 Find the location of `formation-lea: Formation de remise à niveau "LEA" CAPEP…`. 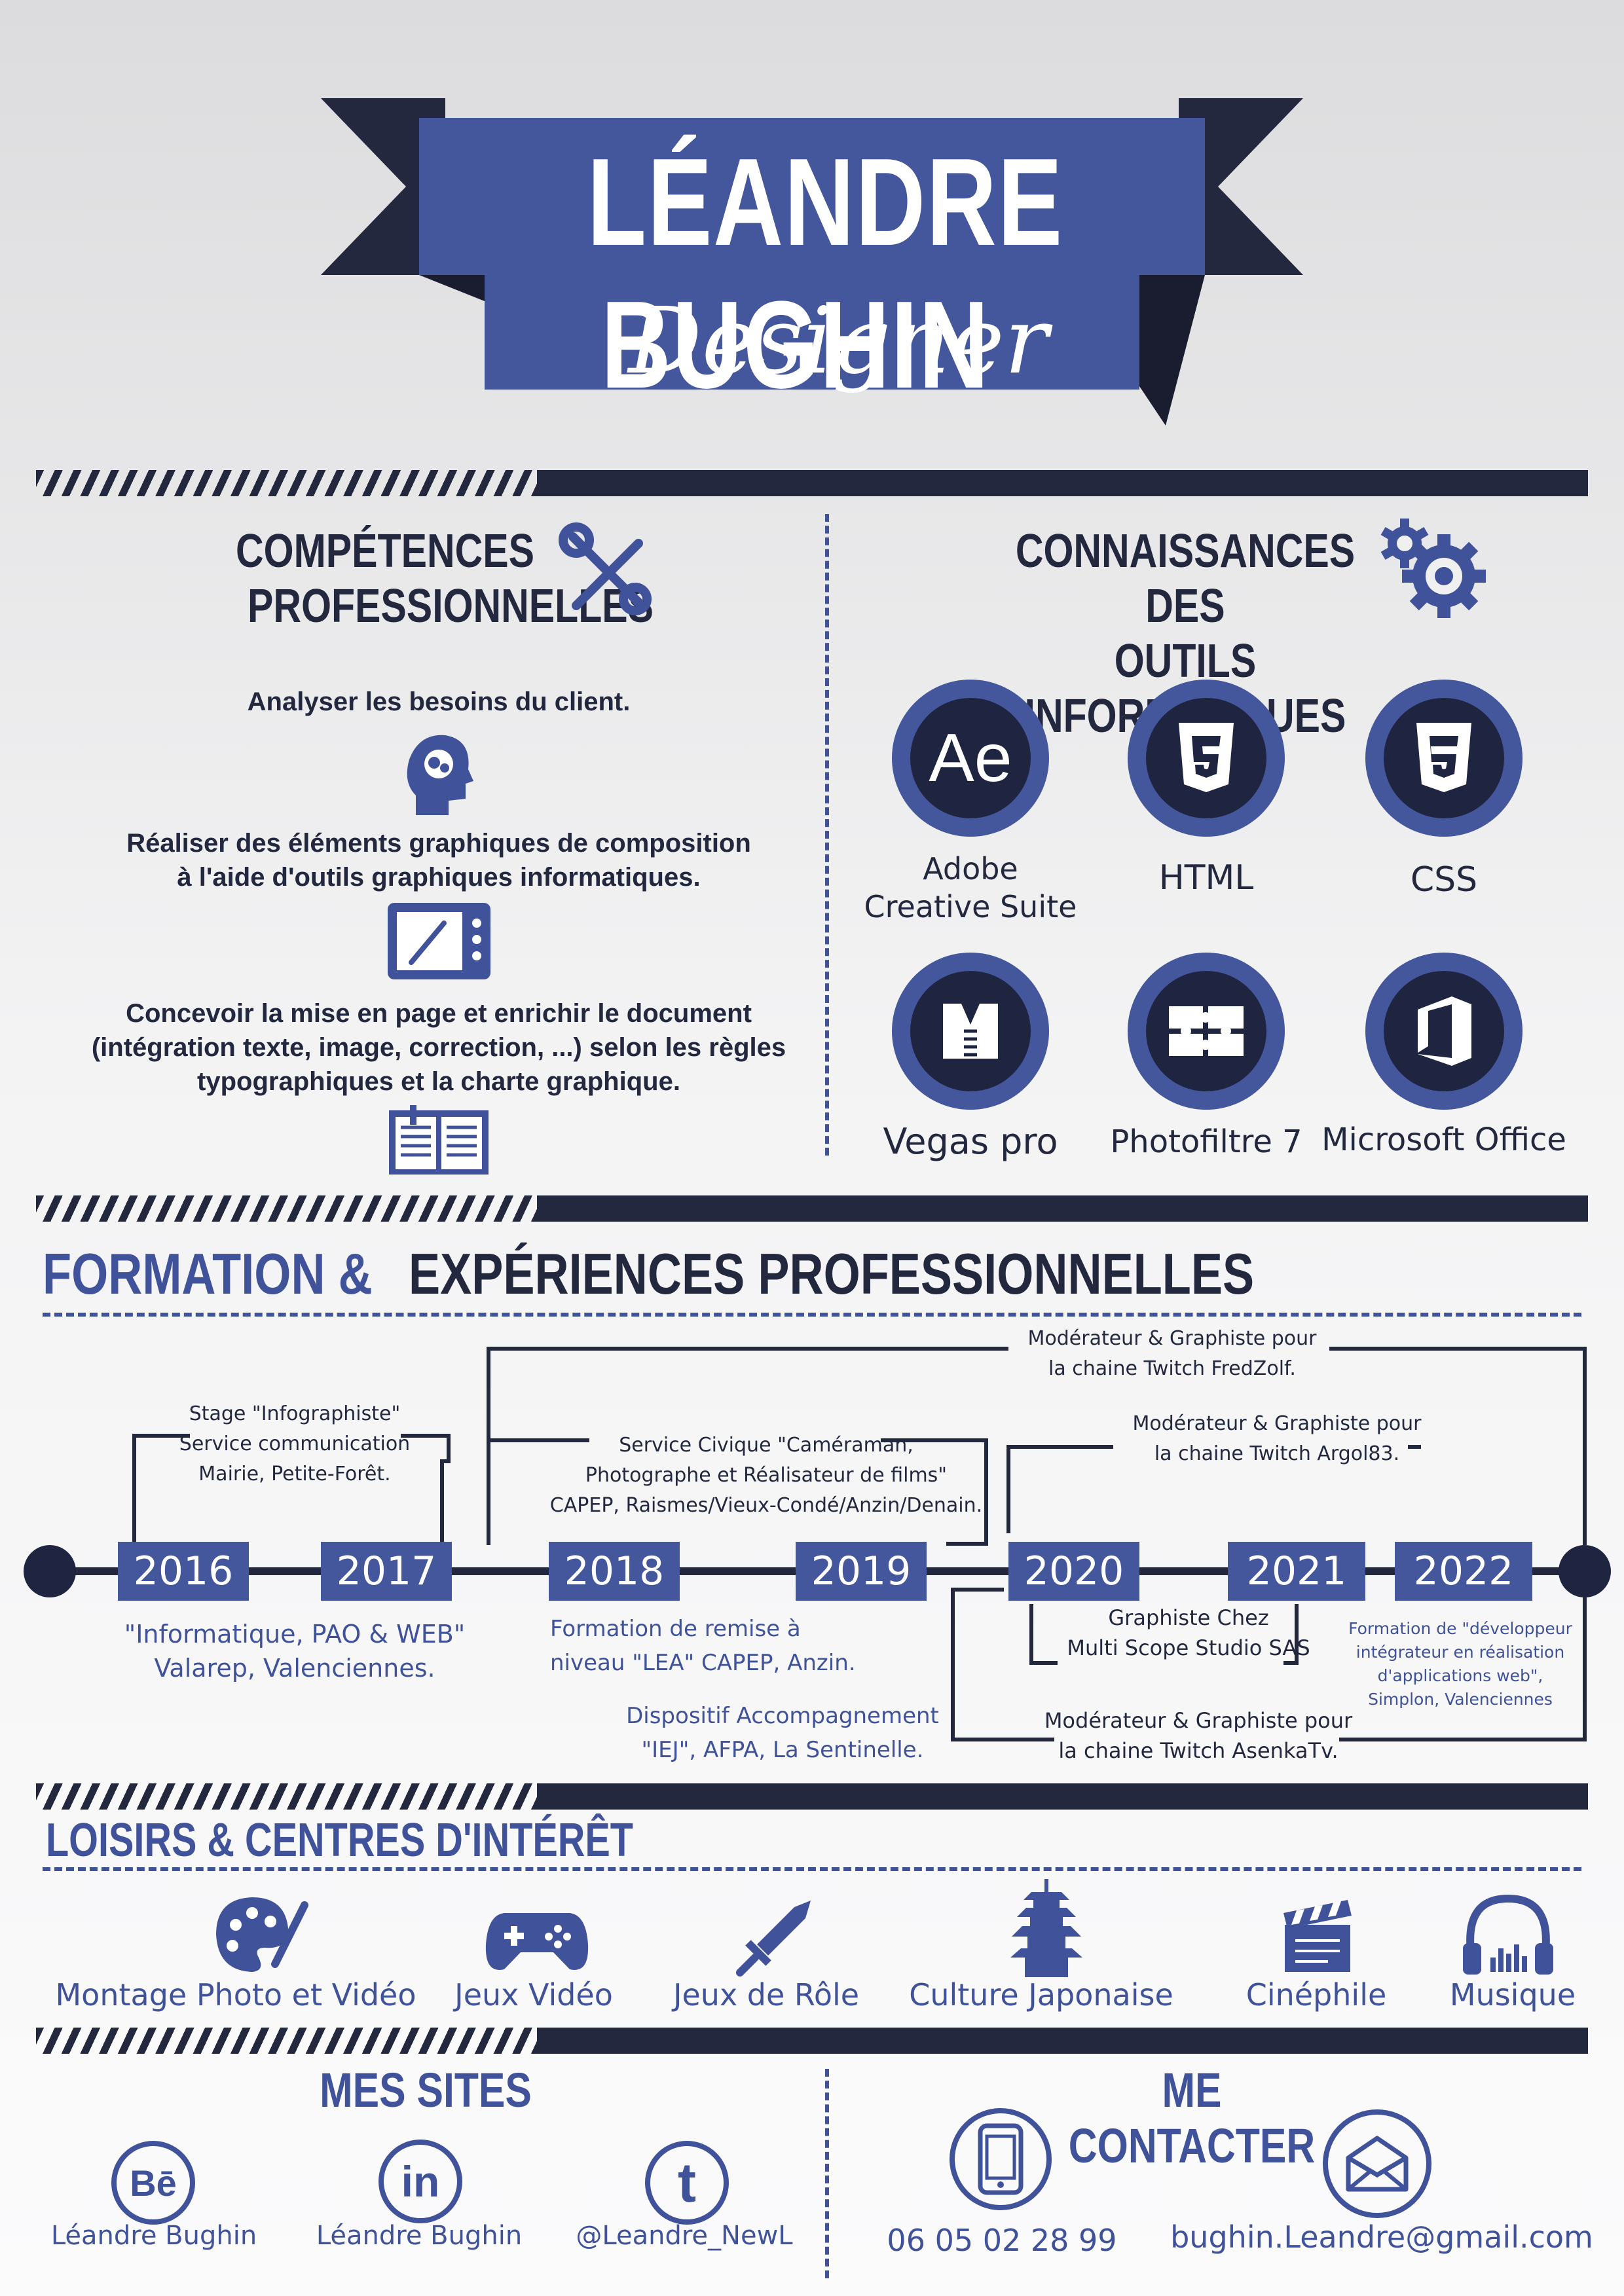

formation-lea: Formation de remise à niveau "LEA" CAPEP… is located at coordinates (703, 1646).